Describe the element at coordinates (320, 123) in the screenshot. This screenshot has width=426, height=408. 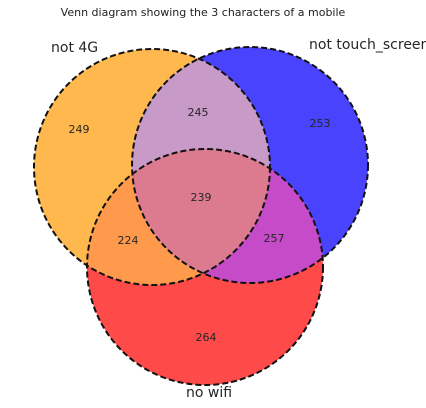
I see `region-b-only-count: 253` at that location.